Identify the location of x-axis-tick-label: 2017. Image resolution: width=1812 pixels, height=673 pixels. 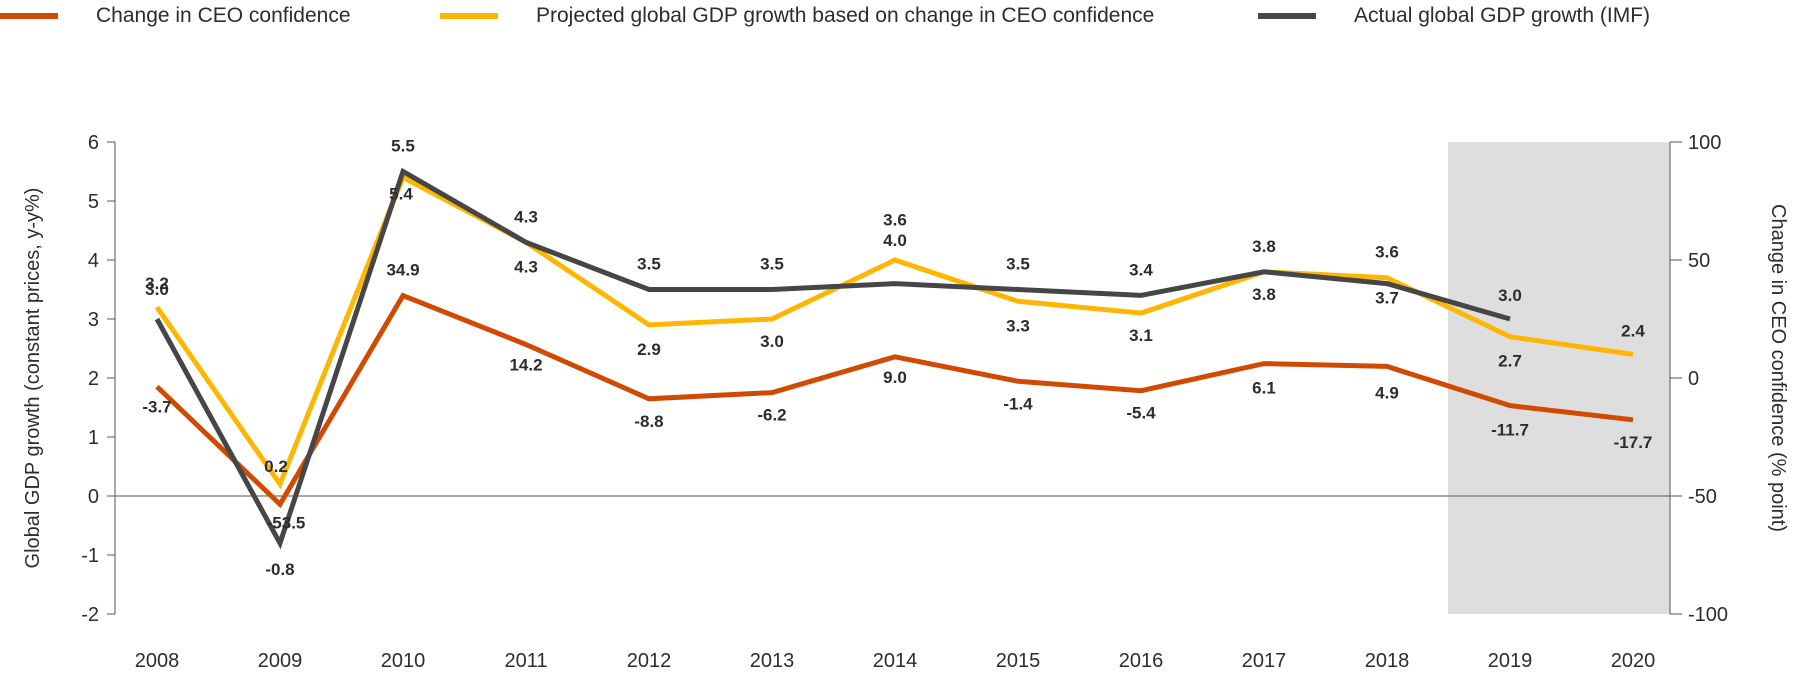
(1264, 661).